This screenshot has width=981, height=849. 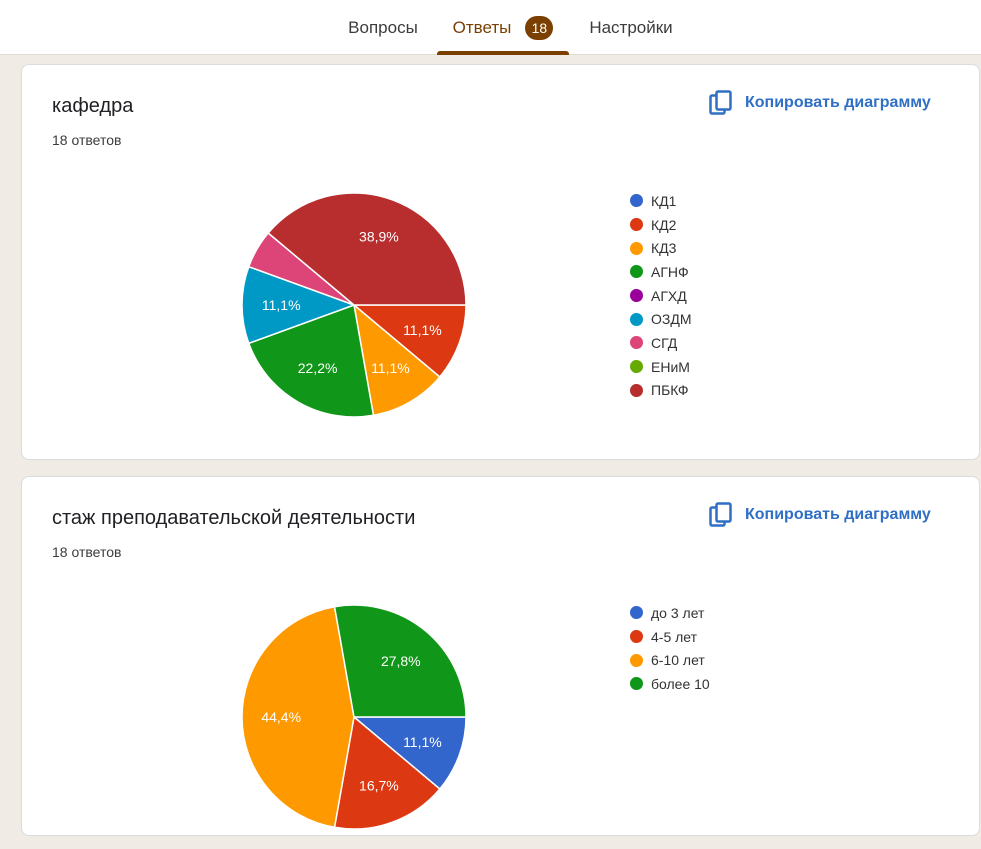 I want to click on legend-item: более 10, so click(x=670, y=684).